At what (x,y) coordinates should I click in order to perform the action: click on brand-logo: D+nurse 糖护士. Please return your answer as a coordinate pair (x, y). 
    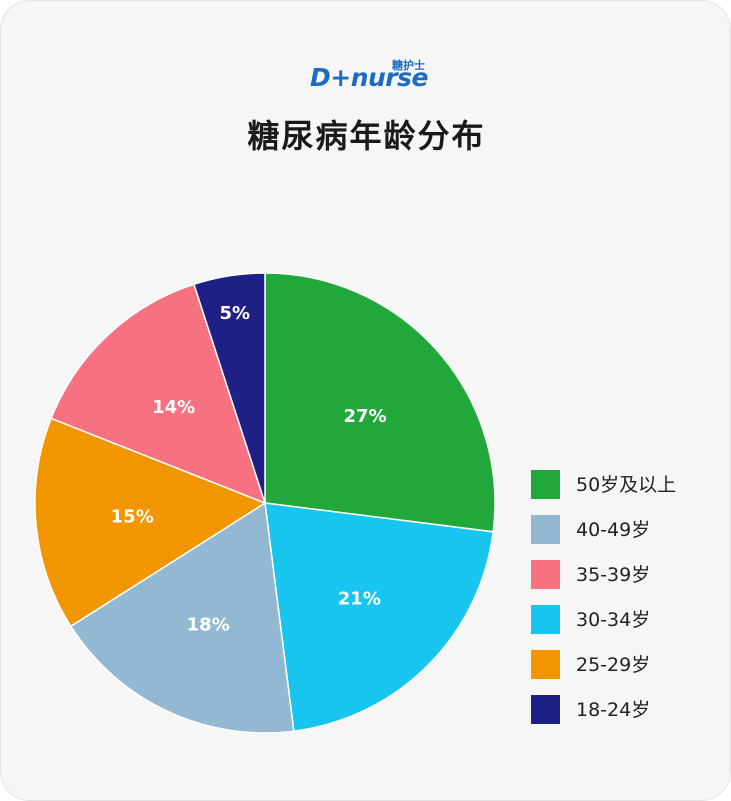
    Looking at the image, I should click on (369, 77).